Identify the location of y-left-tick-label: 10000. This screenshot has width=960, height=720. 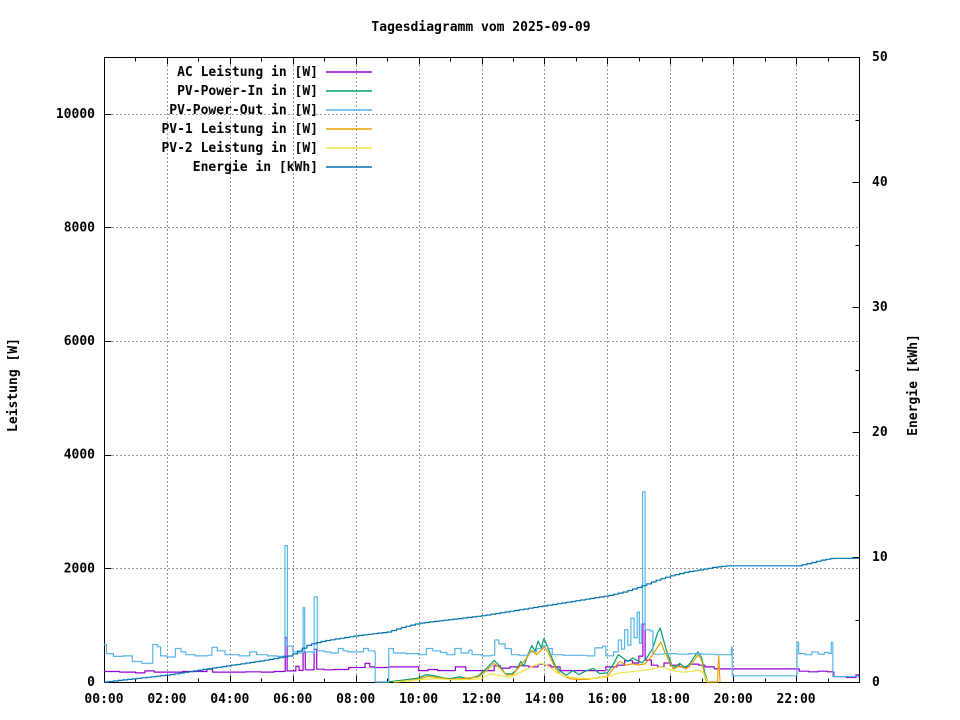
(75, 114).